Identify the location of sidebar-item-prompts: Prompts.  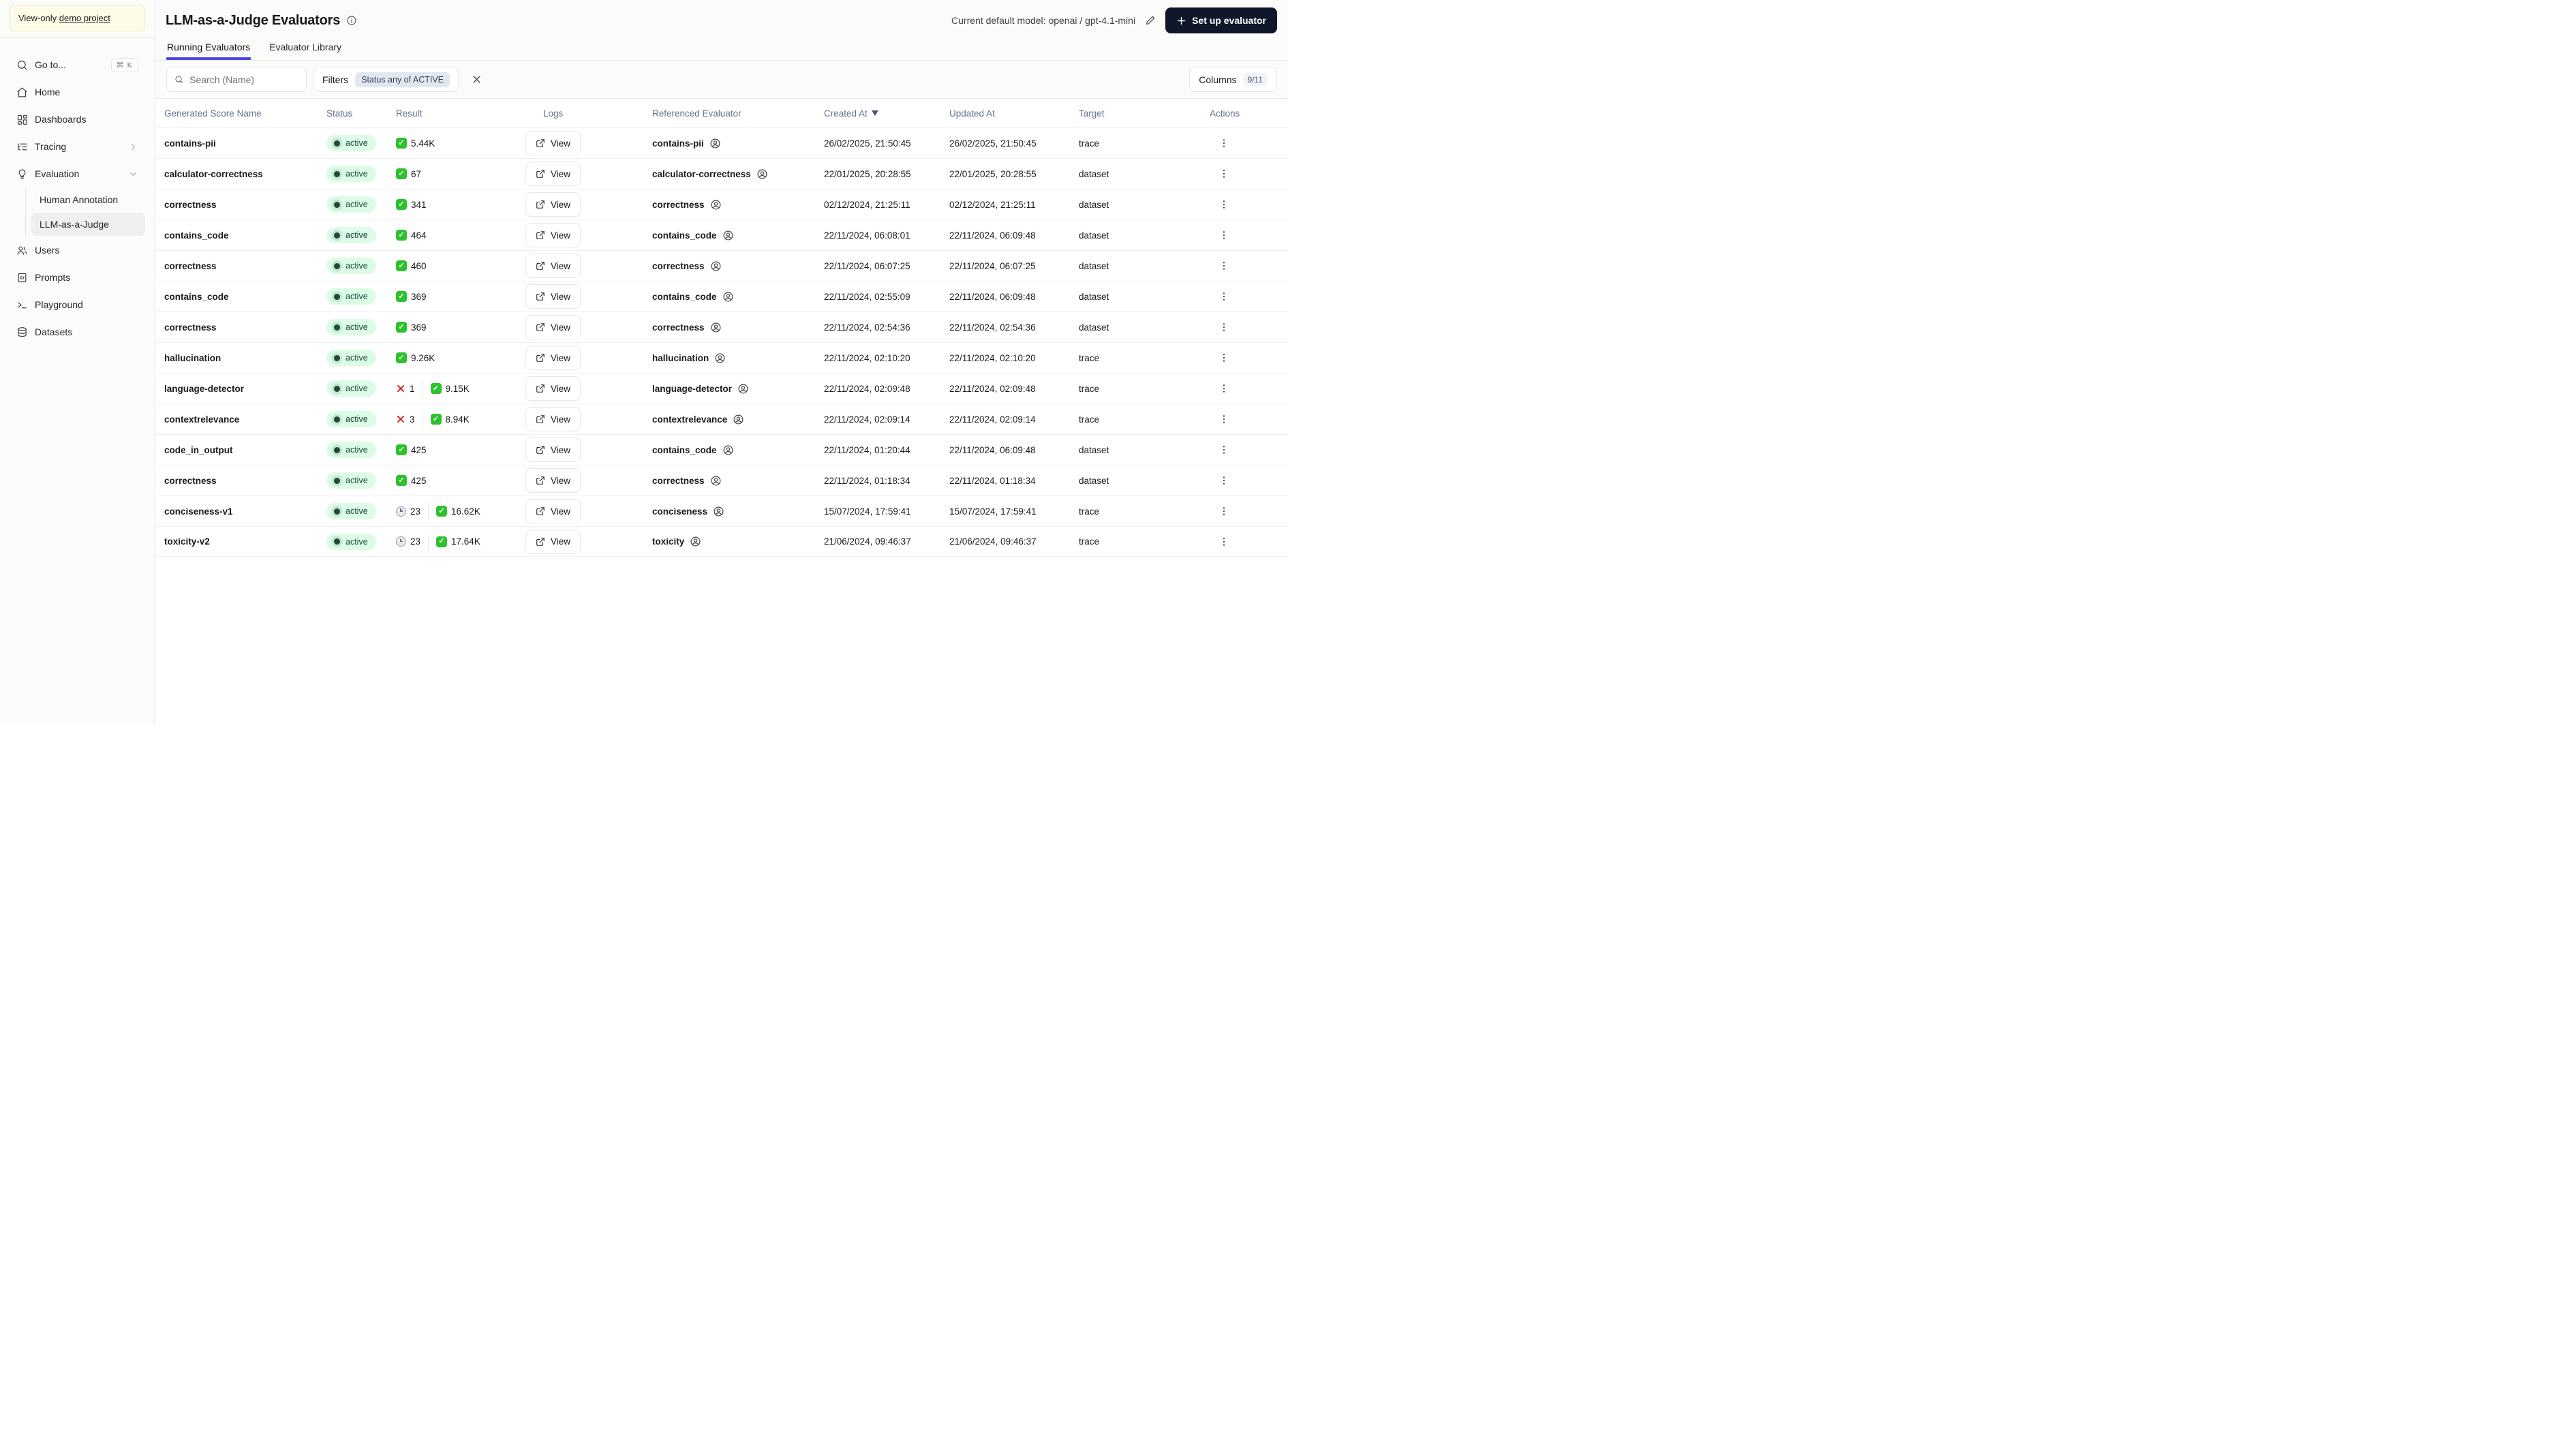
(77, 277).